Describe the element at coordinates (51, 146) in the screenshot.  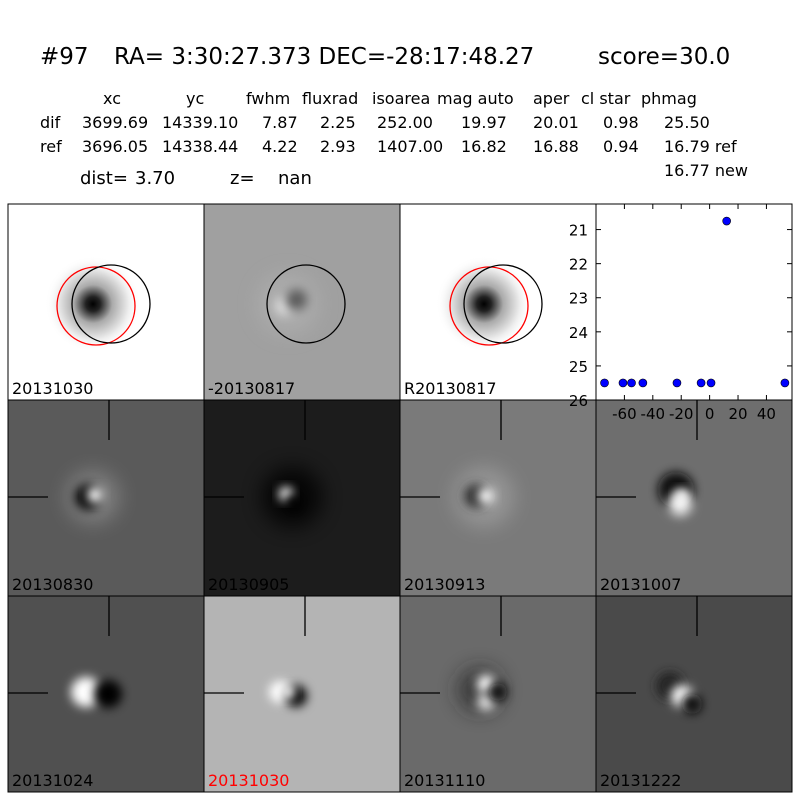
I see `row-label: ref` at that location.